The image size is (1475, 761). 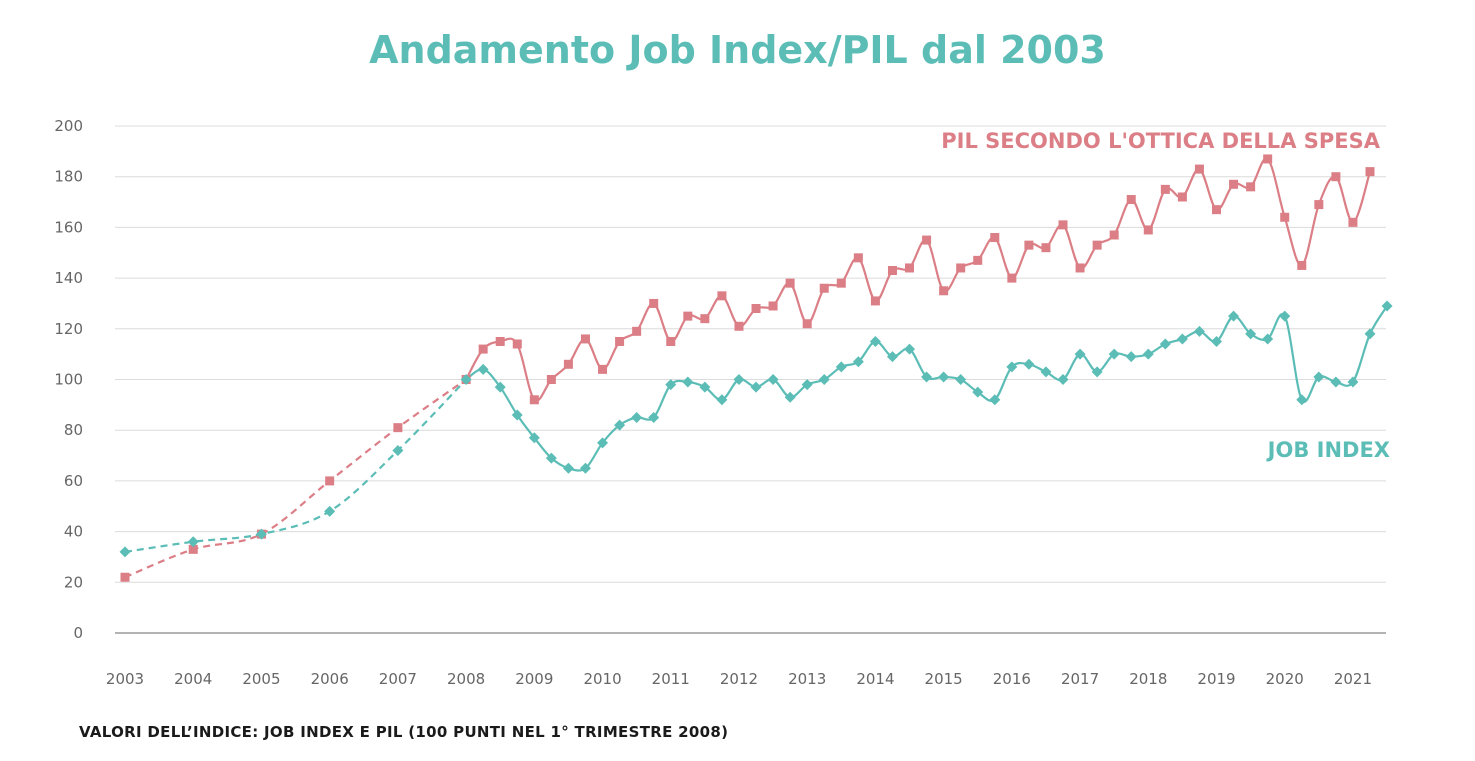 I want to click on y-tick-label: 20, so click(x=73, y=582).